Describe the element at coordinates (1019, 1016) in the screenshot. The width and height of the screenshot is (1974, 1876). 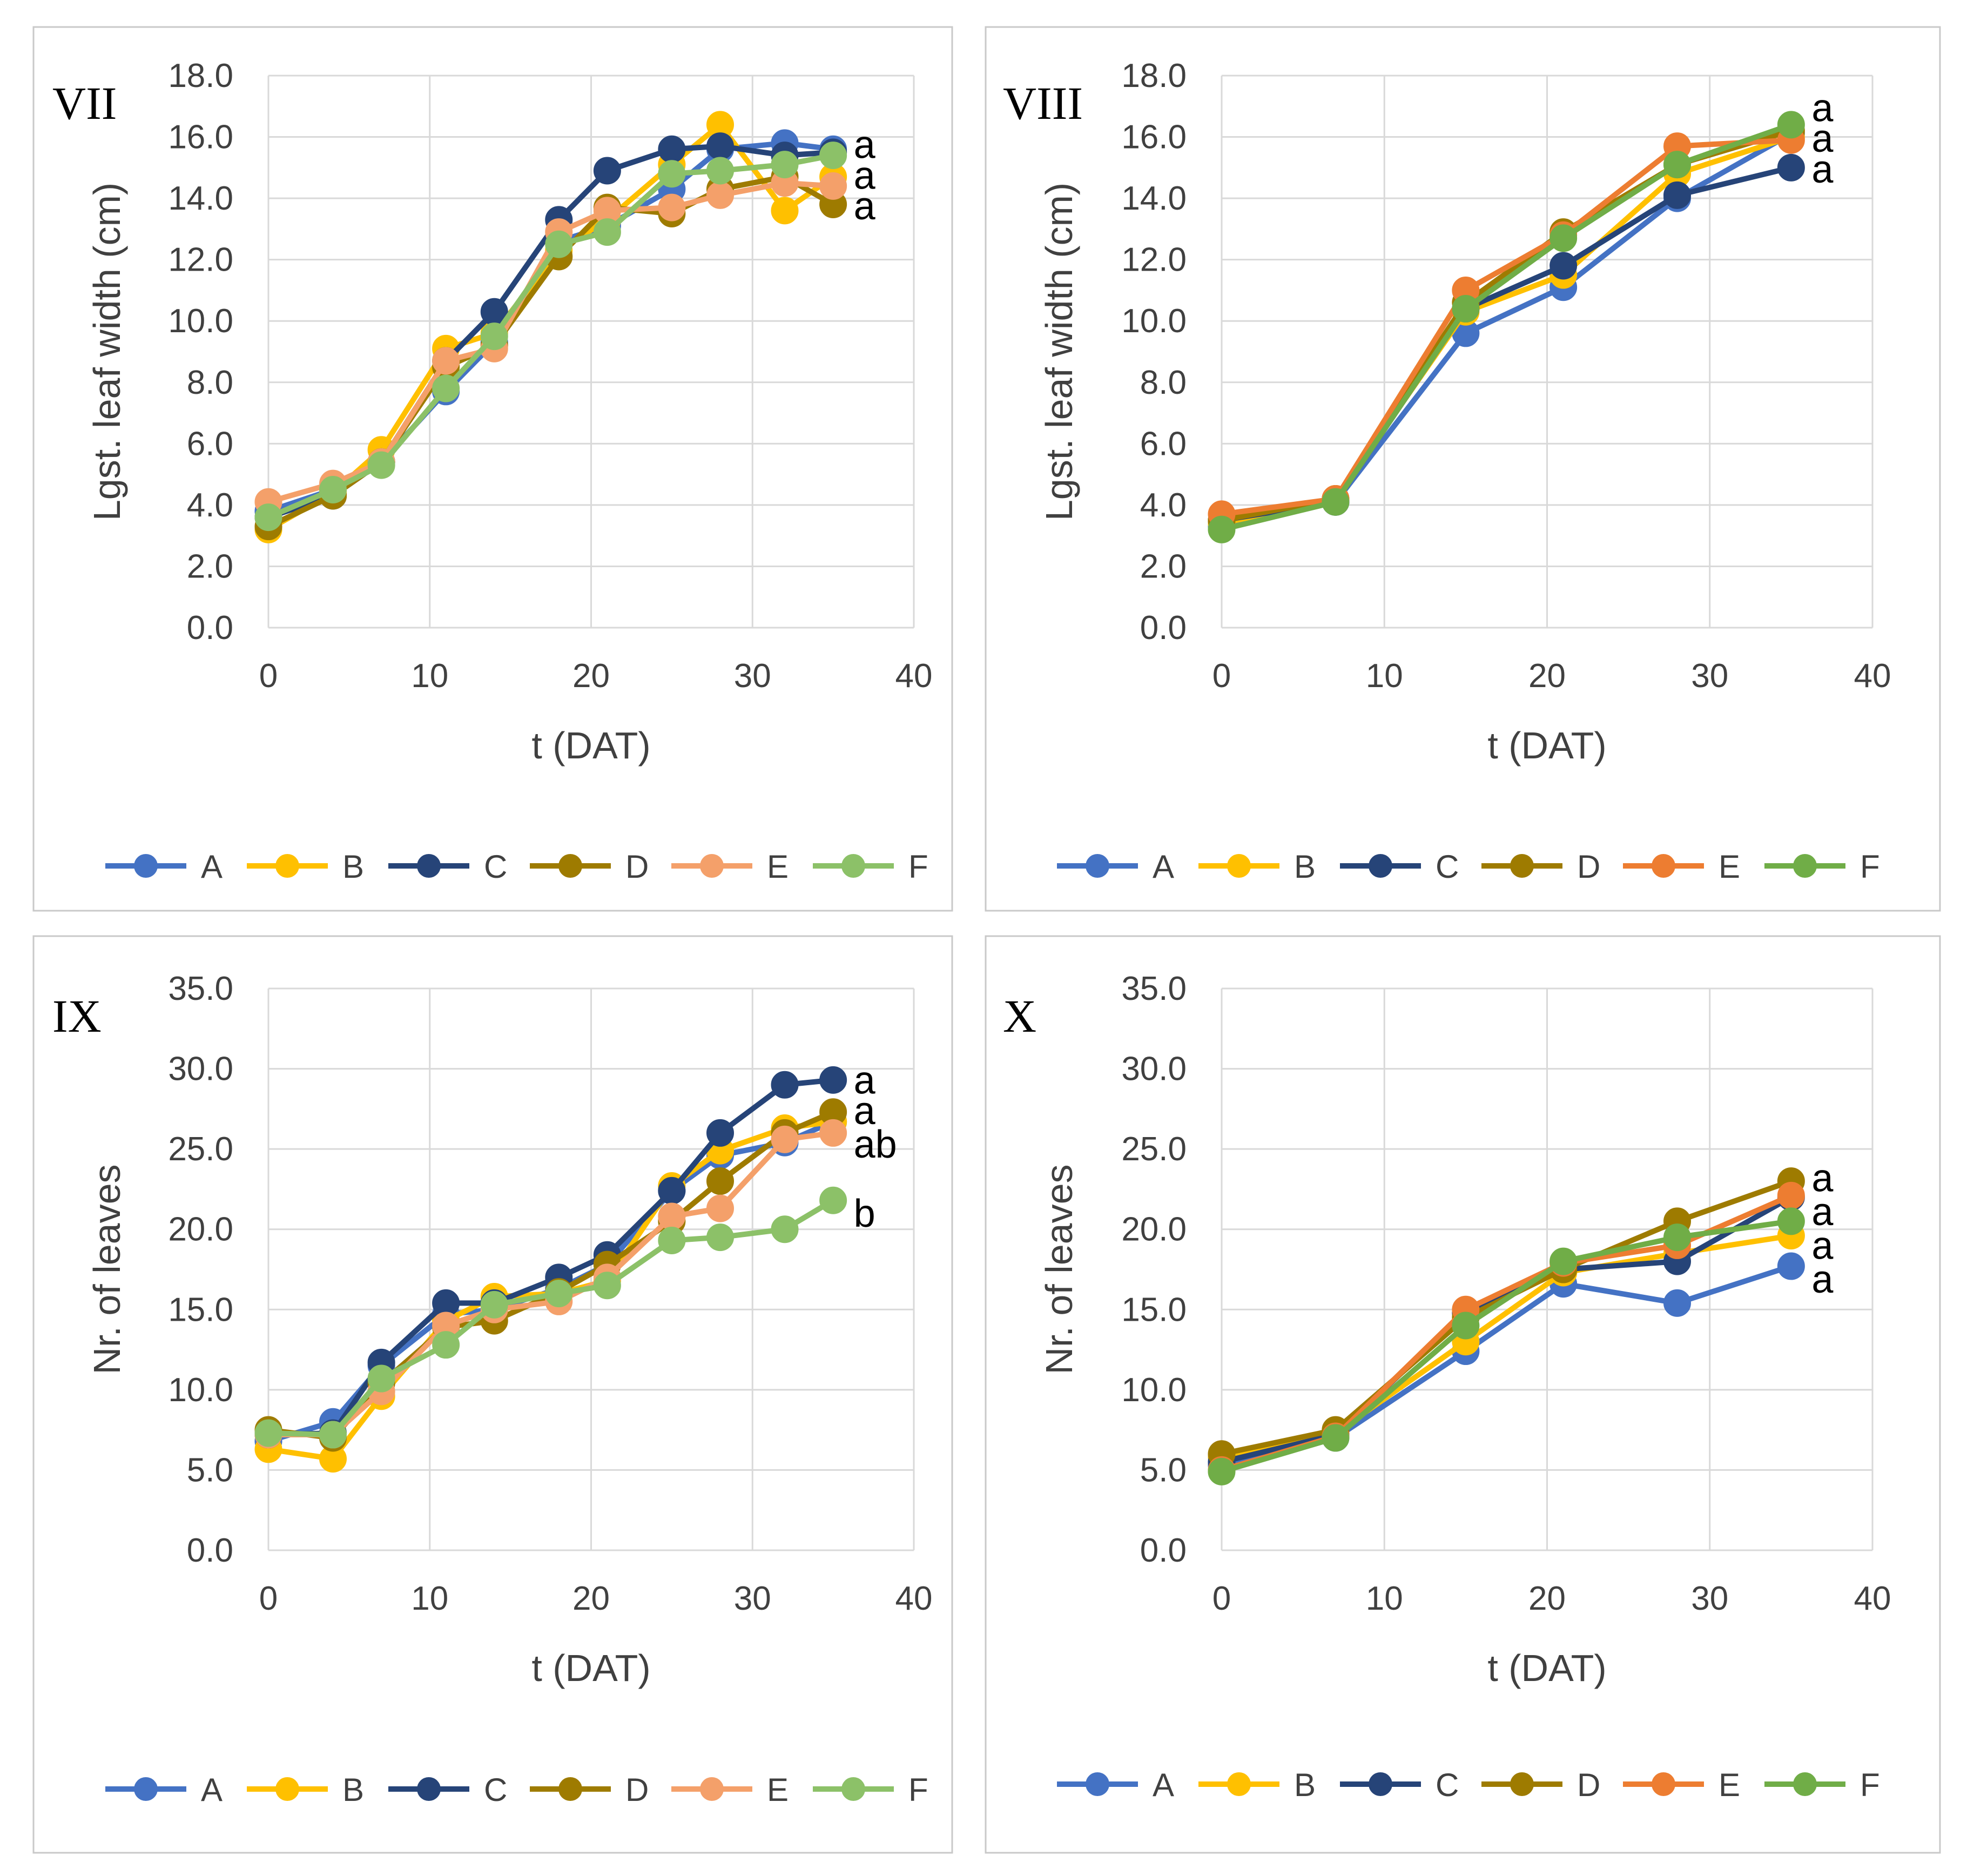
I see `panel-label: X` at that location.